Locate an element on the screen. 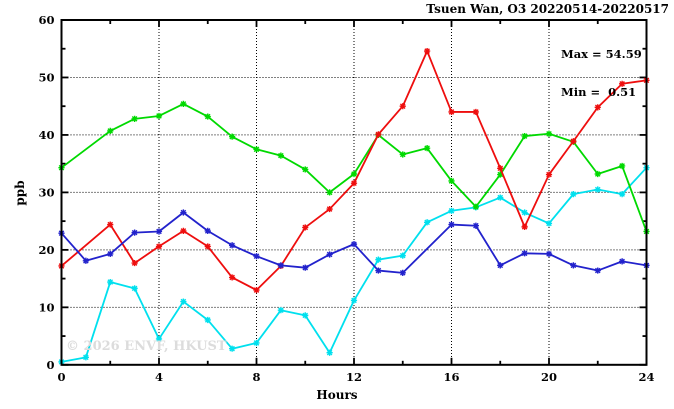 This screenshot has width=674, height=409. y-axis-label: ppb is located at coordinates (20, 193).